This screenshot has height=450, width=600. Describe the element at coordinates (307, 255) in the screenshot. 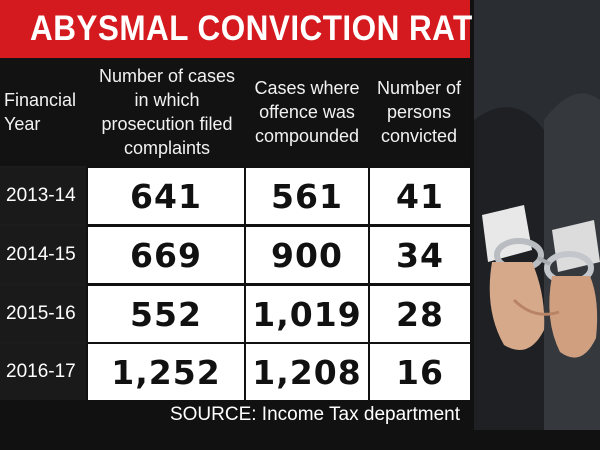

I see `cases-compounded-cell: 900` at that location.